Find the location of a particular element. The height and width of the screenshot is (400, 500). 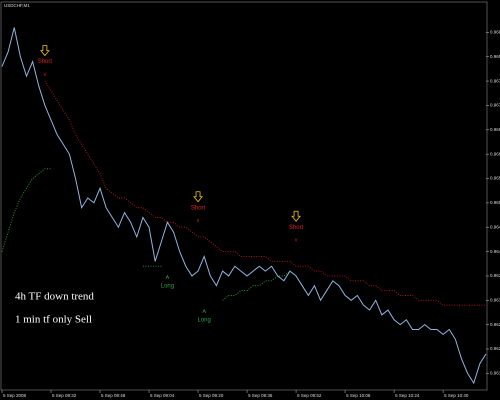

y-tick-label: 0.963 is located at coordinates (495, 299).